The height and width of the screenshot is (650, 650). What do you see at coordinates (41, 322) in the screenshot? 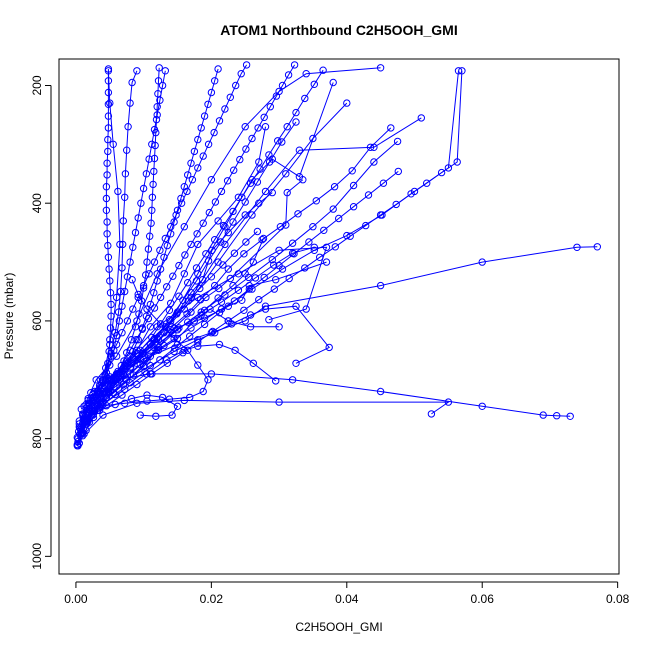
I see `y-axis: 200 400 600 800 1000` at bounding box center [41, 322].